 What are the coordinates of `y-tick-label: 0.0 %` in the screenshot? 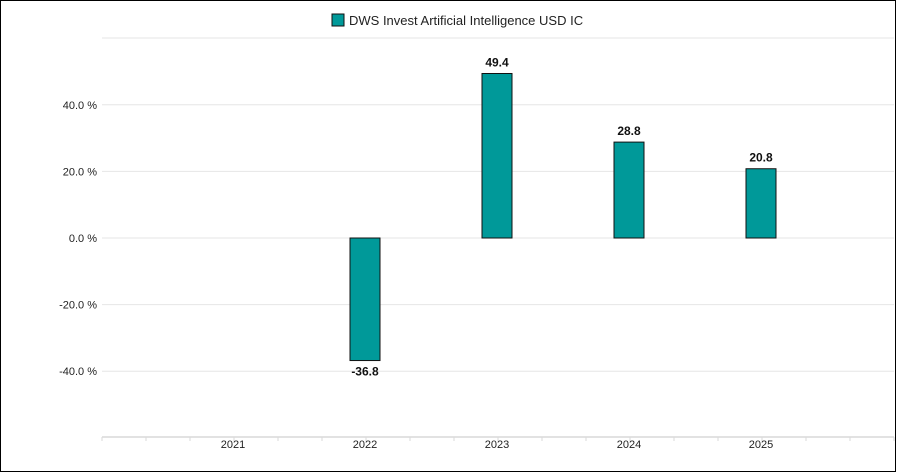 It's located at (83, 239).